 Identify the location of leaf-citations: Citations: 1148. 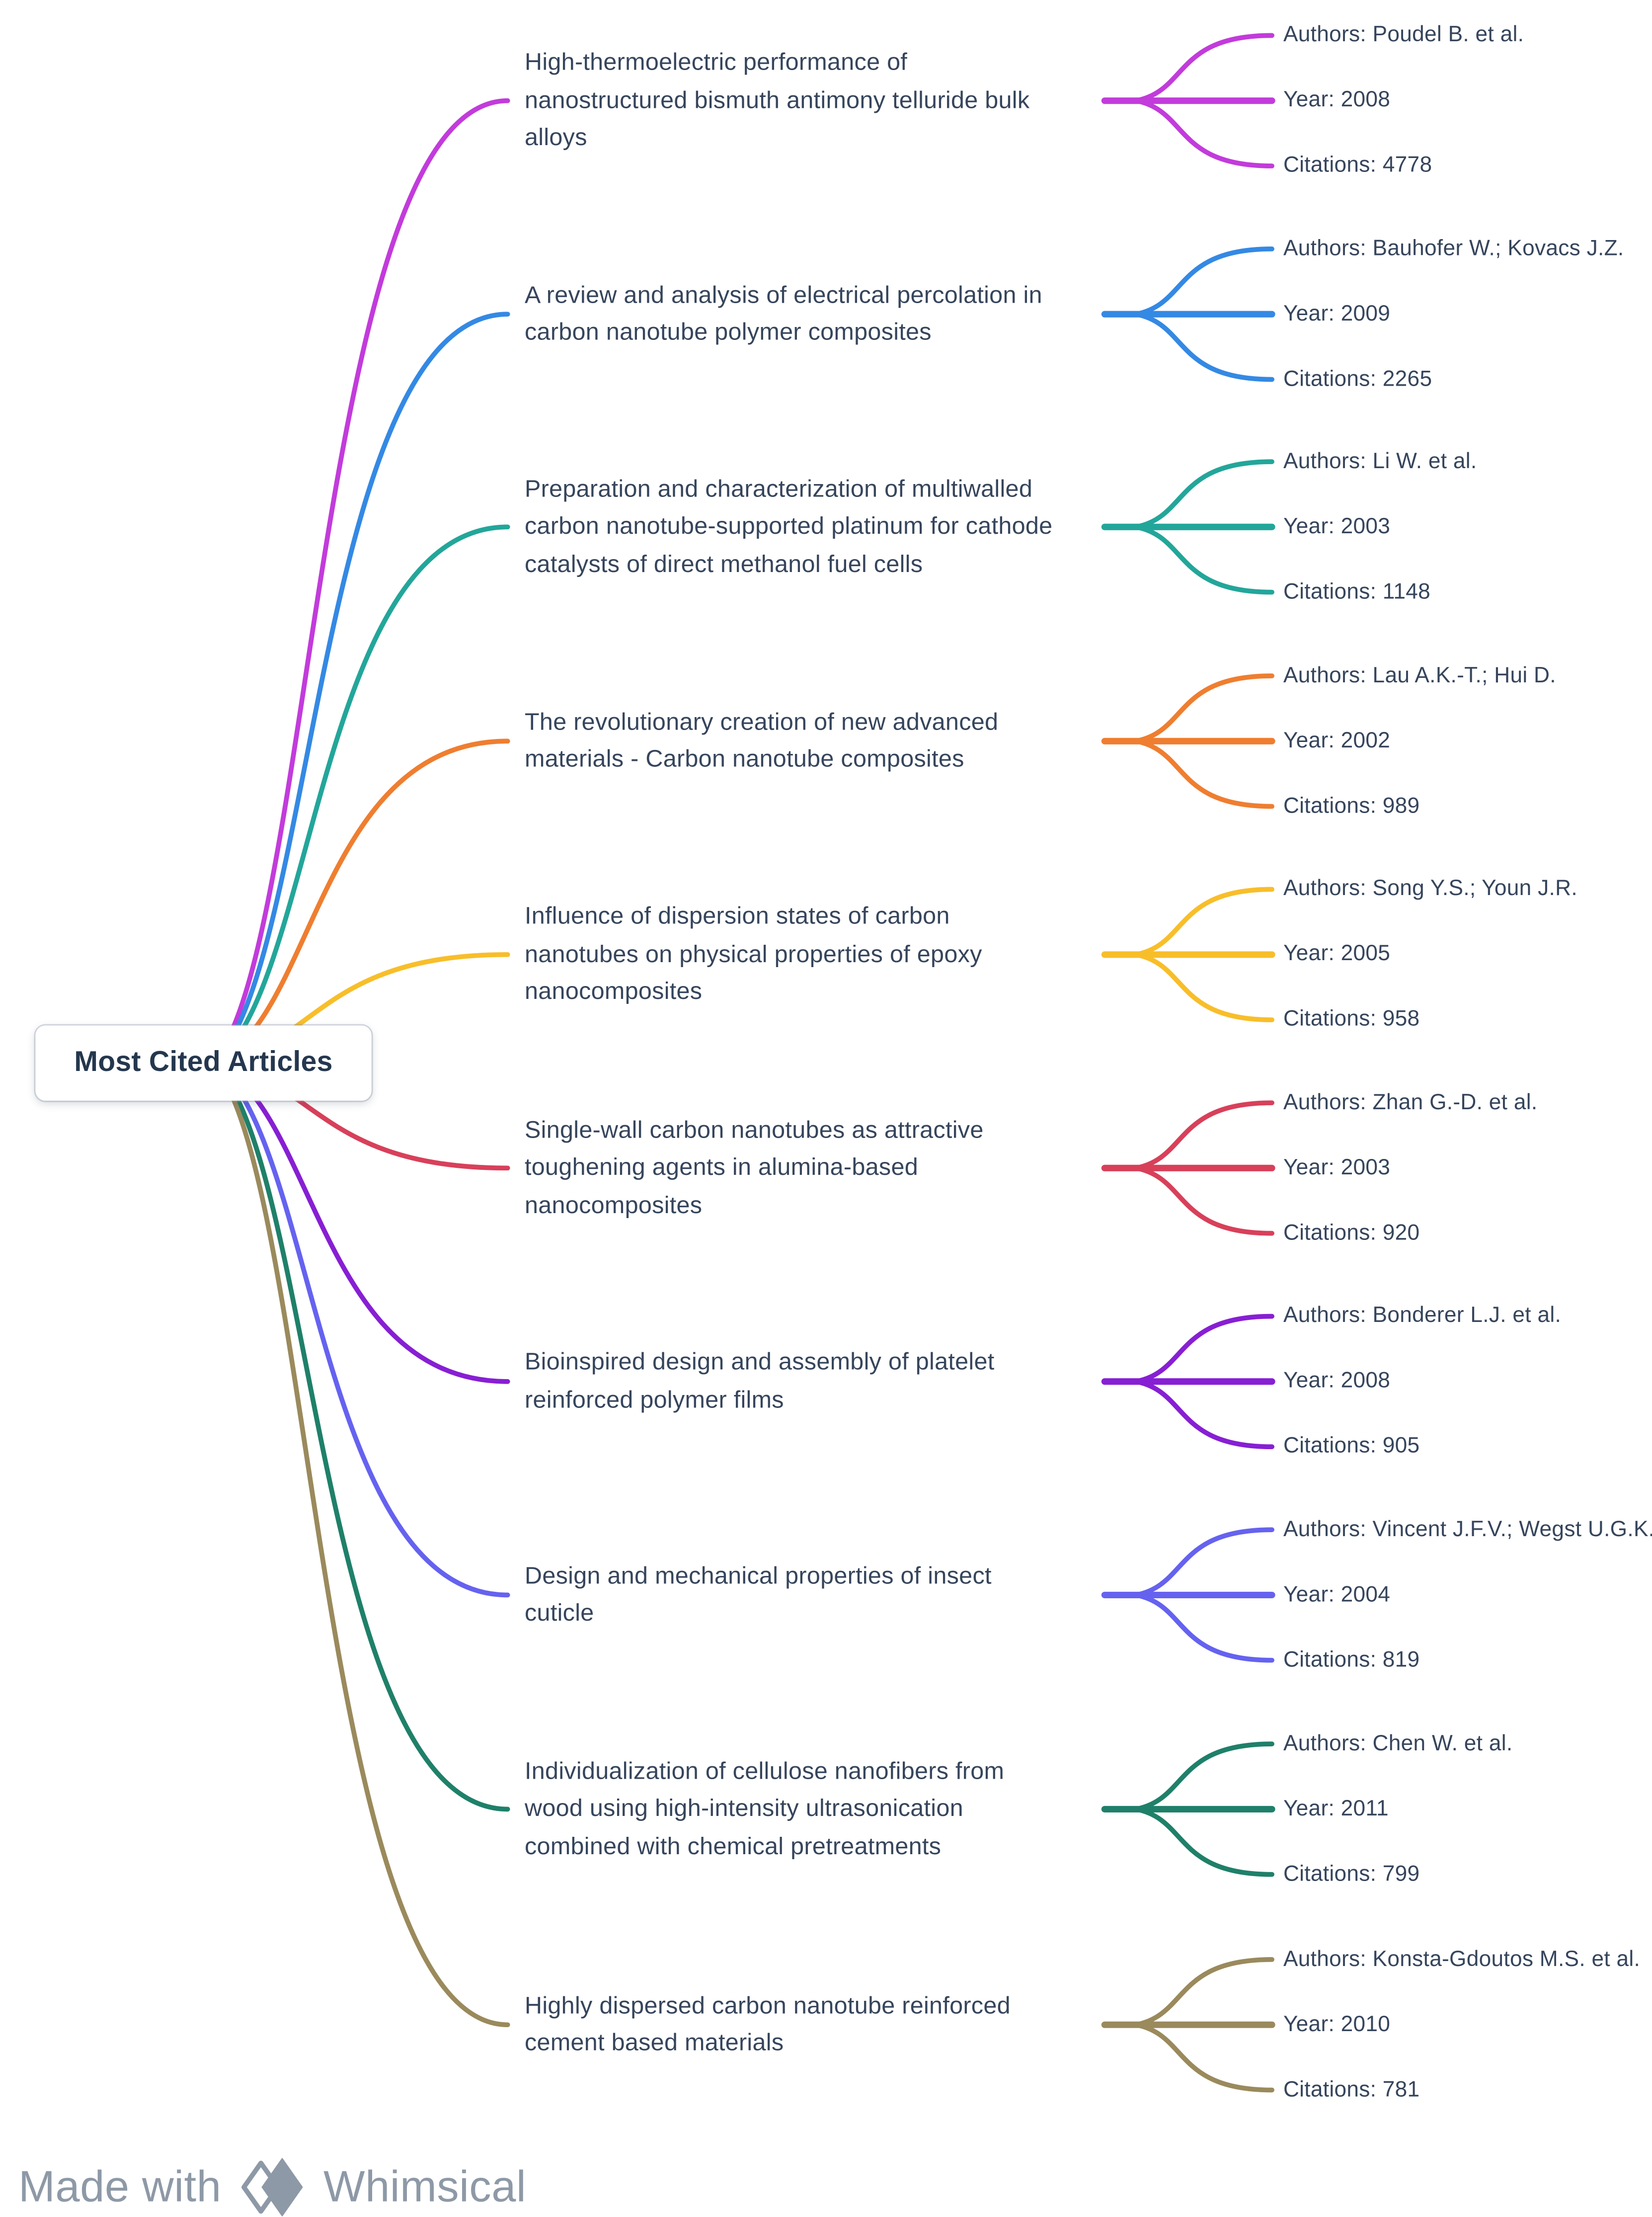
(1357, 591).